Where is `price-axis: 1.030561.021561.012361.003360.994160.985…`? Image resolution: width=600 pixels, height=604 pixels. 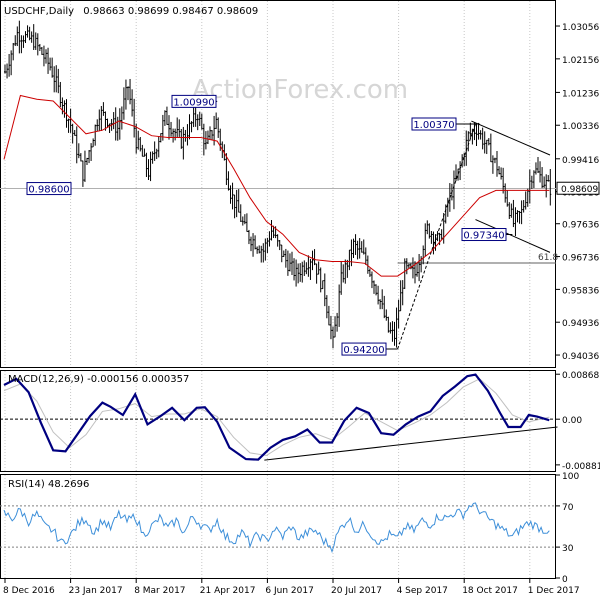
price-axis: 1.030561.021561.012361.003360.994160.985… is located at coordinates (578, 192).